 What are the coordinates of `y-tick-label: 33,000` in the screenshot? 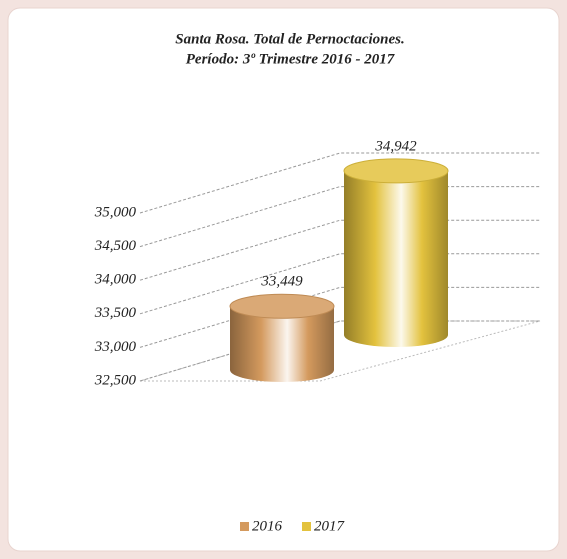 It's located at (115, 347).